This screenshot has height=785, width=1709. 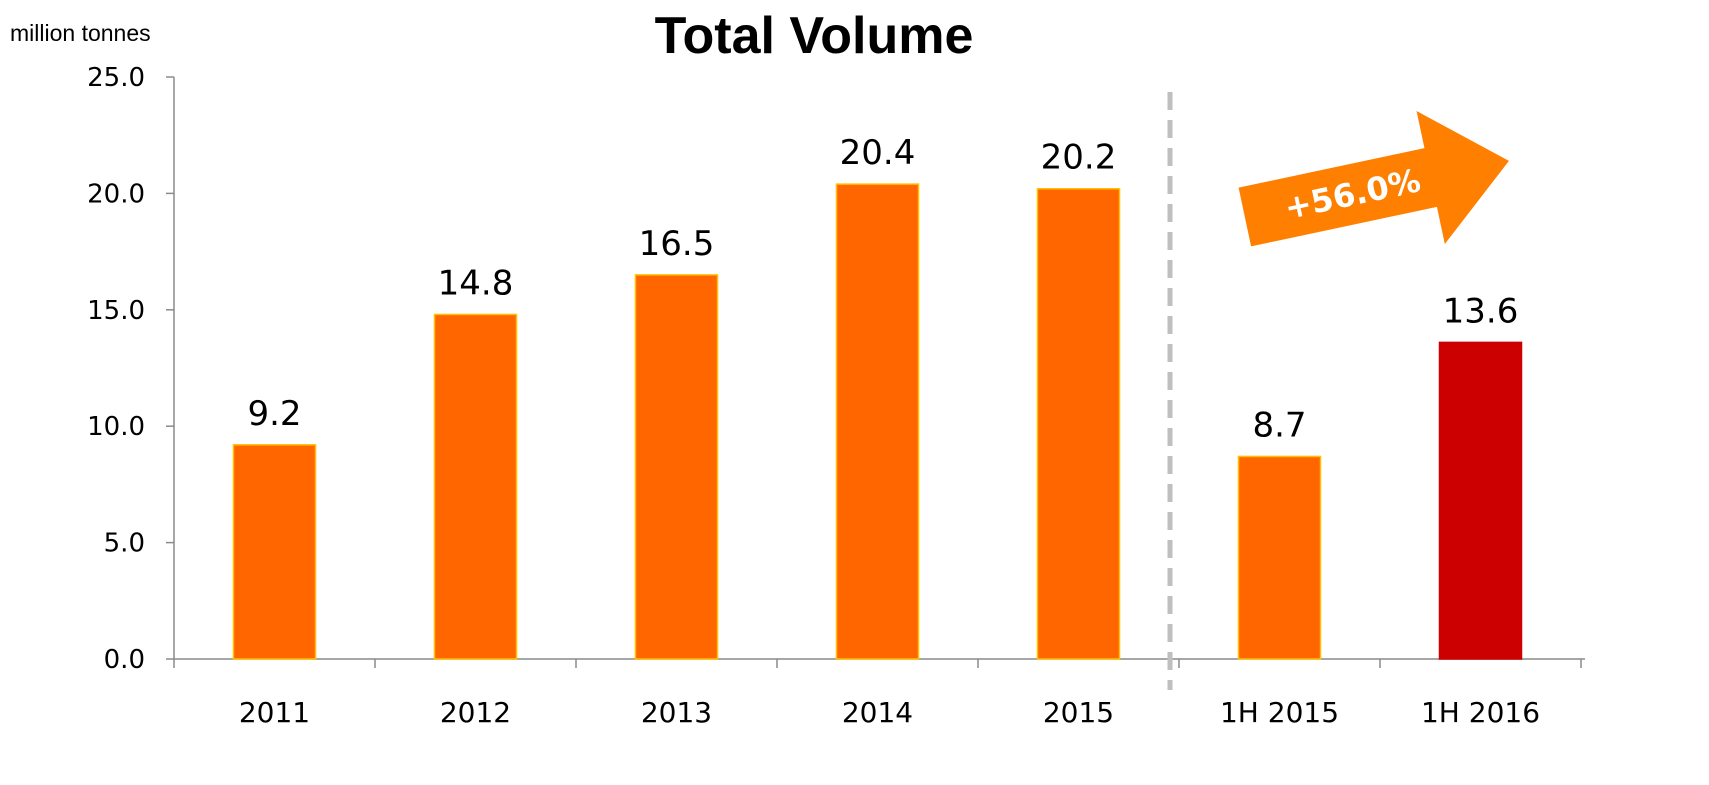 I want to click on growth-arrow-shape, so click(x=1373, y=179).